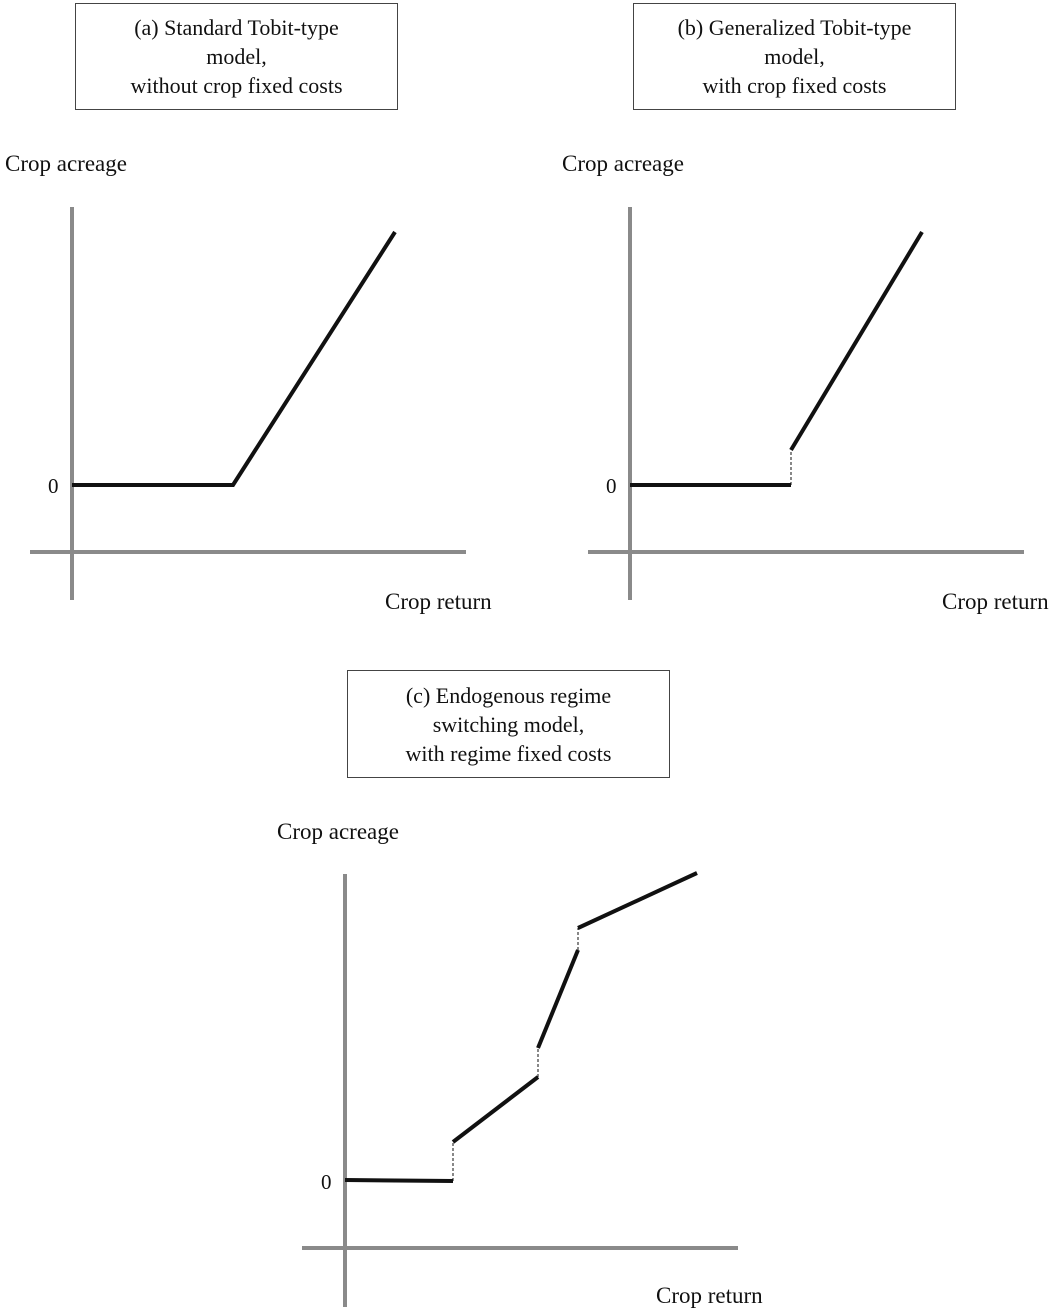 The image size is (1063, 1309). I want to click on panel-c-title-line-3: with regime fixed costs, so click(508, 753).